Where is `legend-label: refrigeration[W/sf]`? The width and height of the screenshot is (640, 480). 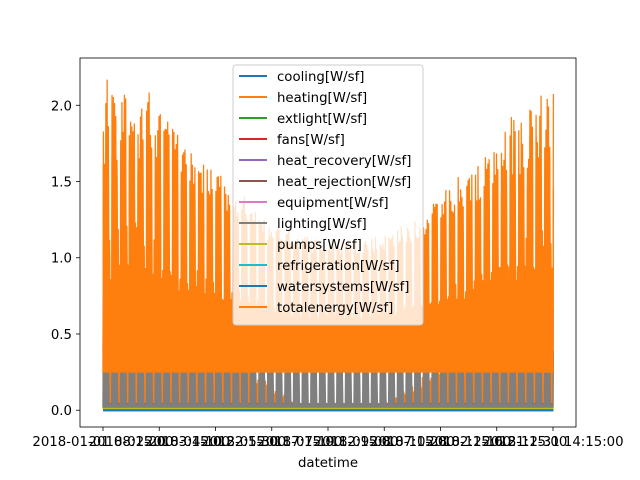
legend-label: refrigeration[W/sf] is located at coordinates (338, 266).